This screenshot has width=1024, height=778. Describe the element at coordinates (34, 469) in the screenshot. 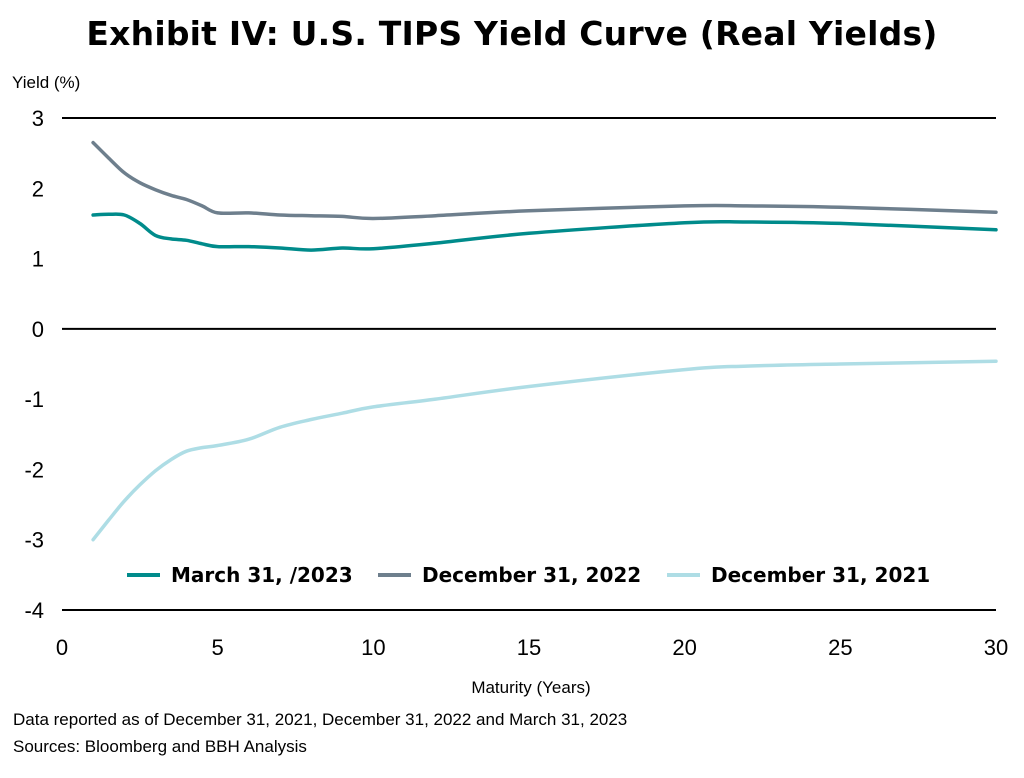

I see `y-tick-label: -2` at that location.